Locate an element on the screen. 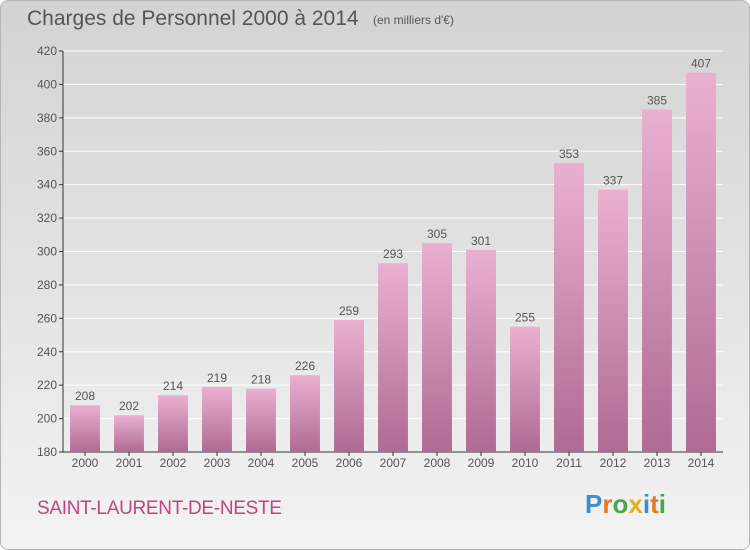 This screenshot has width=750, height=550. x-tick-label: 2007 is located at coordinates (393, 463).